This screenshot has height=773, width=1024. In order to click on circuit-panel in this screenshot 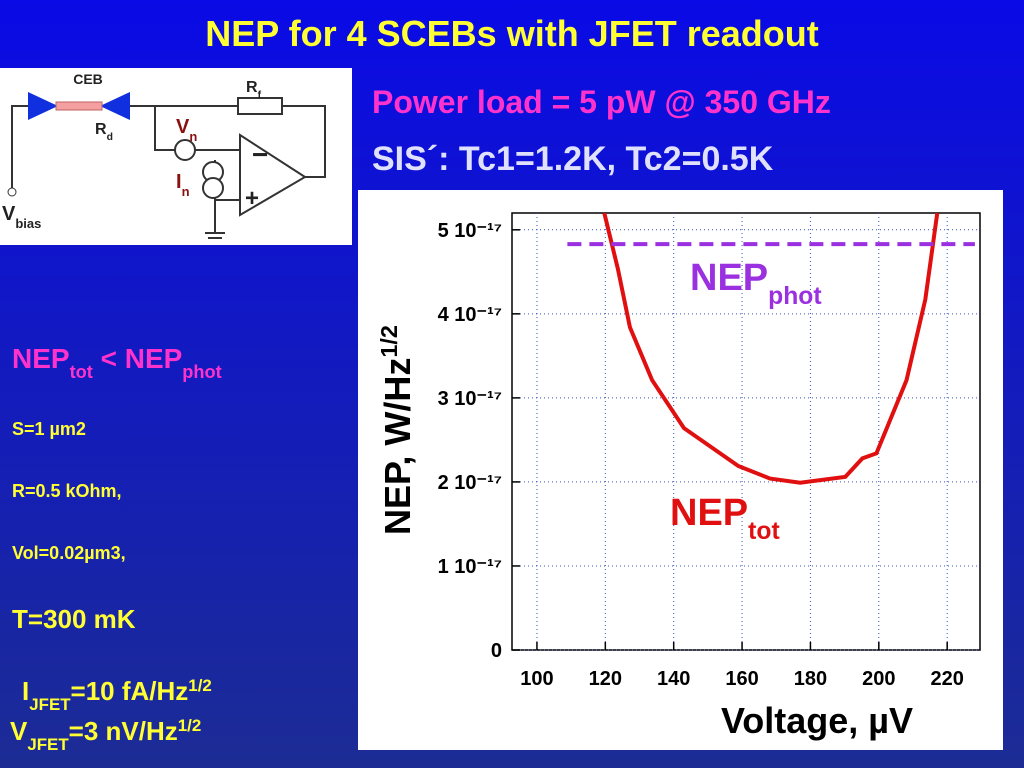, I will do `click(176, 156)`.